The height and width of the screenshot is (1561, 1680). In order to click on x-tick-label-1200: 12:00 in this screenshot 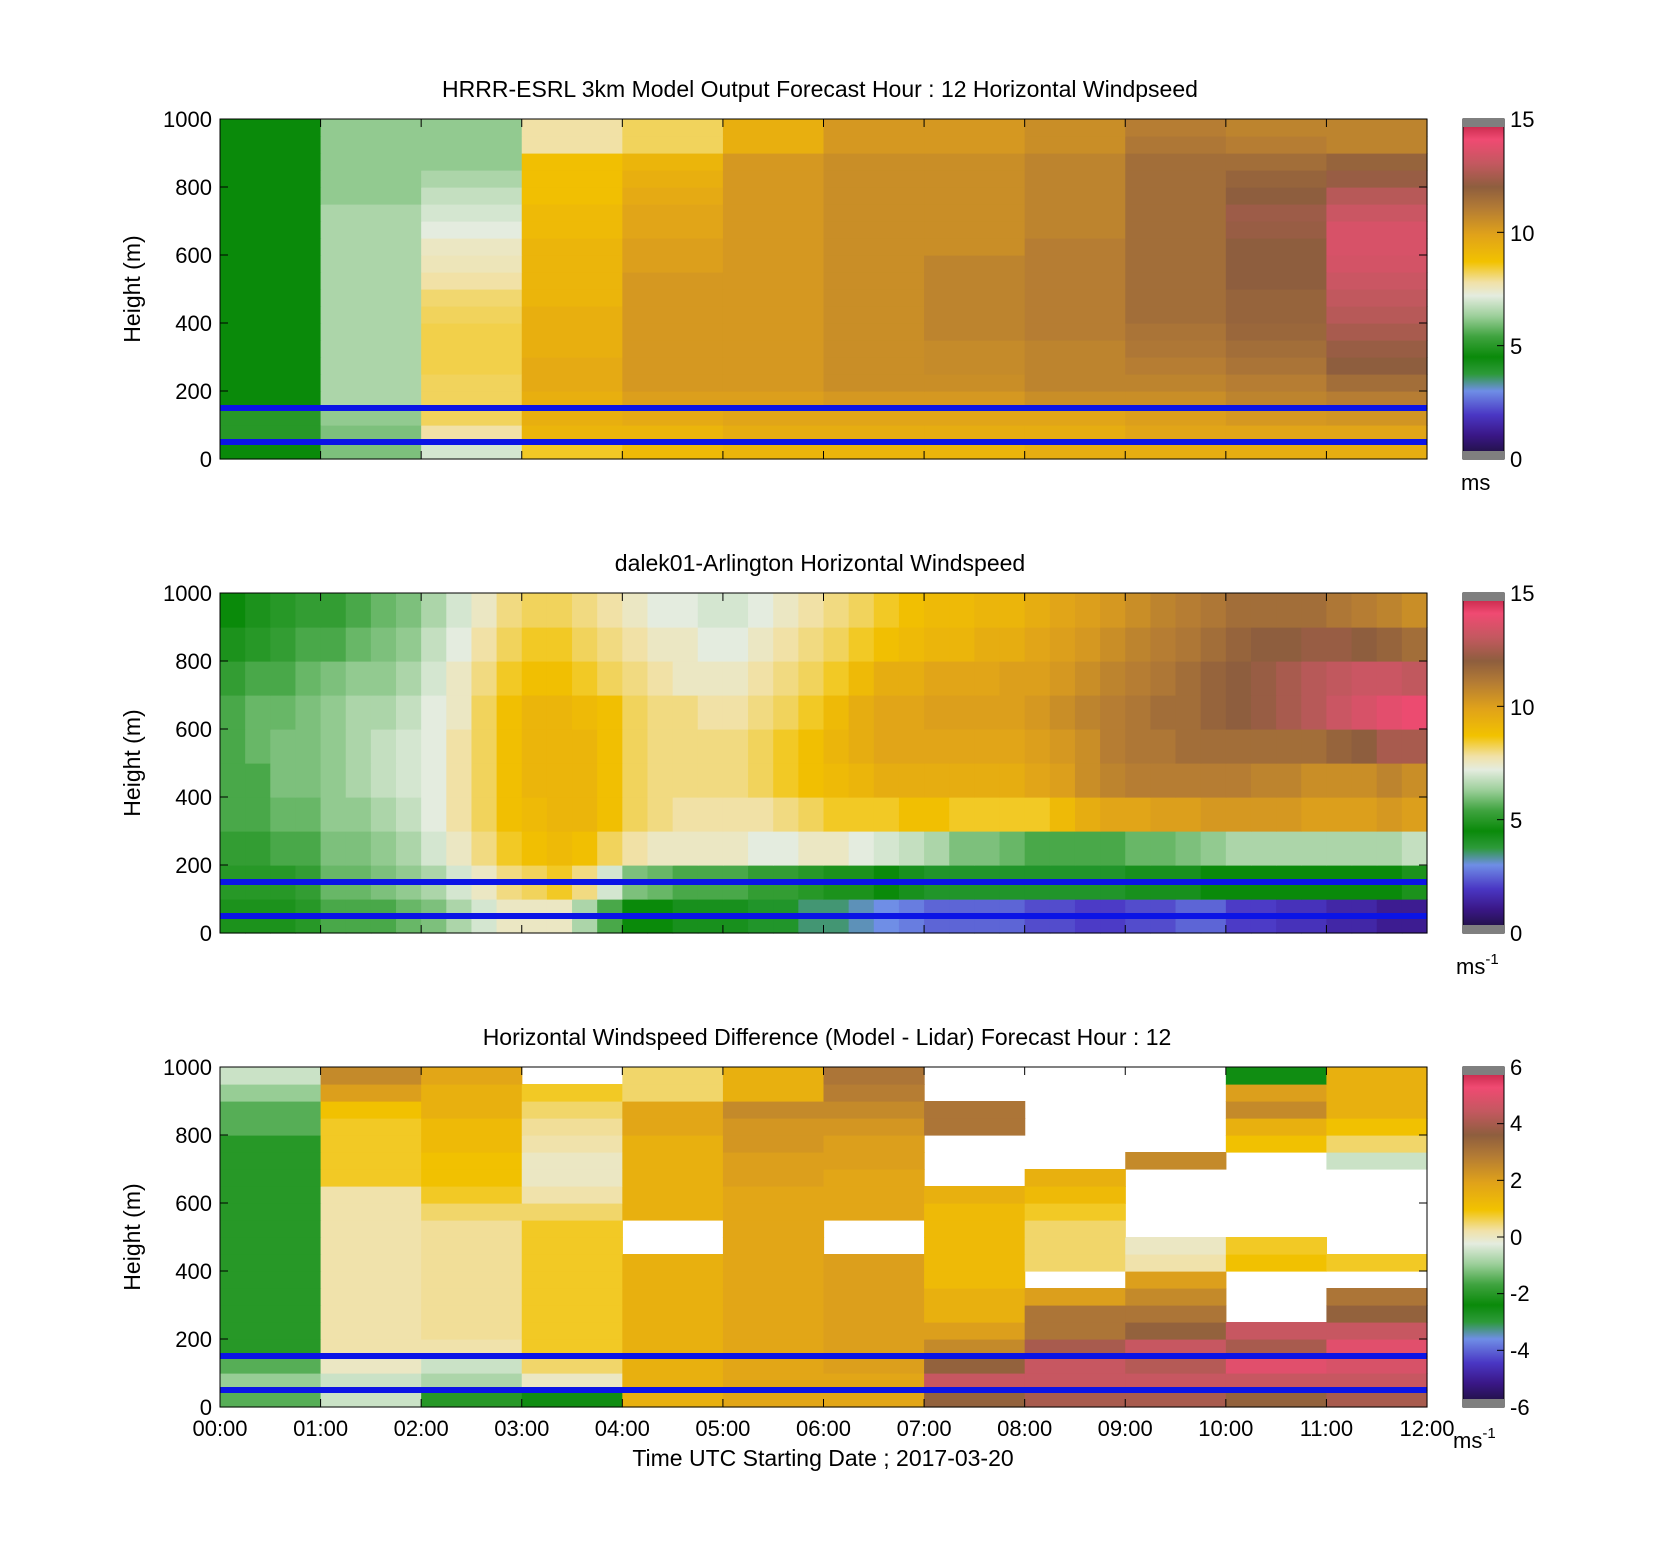, I will do `click(1426, 1428)`.